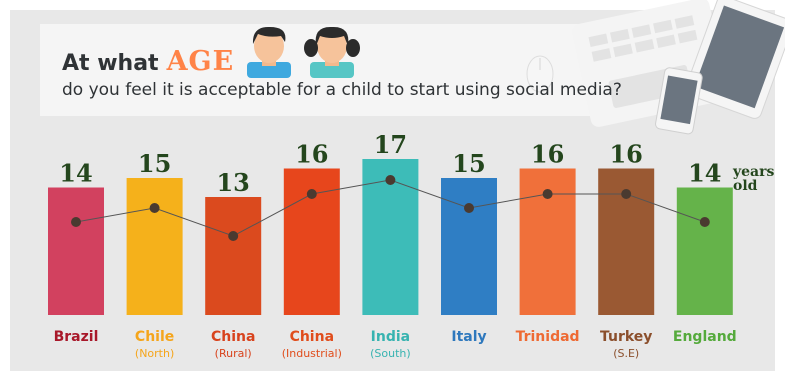 This screenshot has height=381, width=785. What do you see at coordinates (76, 337) in the screenshot?
I see `category-label: Brazil` at bounding box center [76, 337].